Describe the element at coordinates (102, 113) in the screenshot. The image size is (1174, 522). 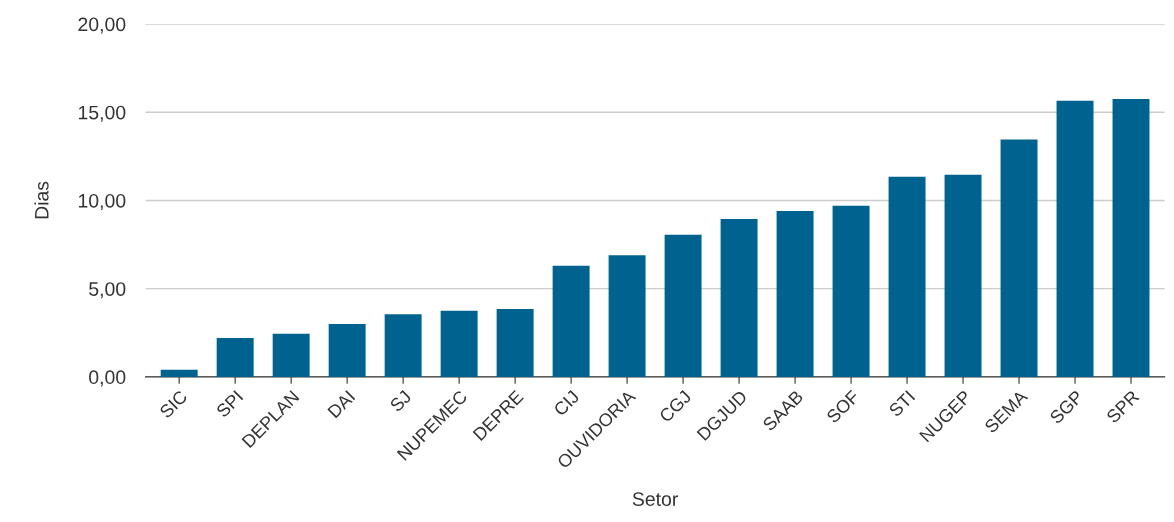
I see `y-tick-label: 15,00` at that location.